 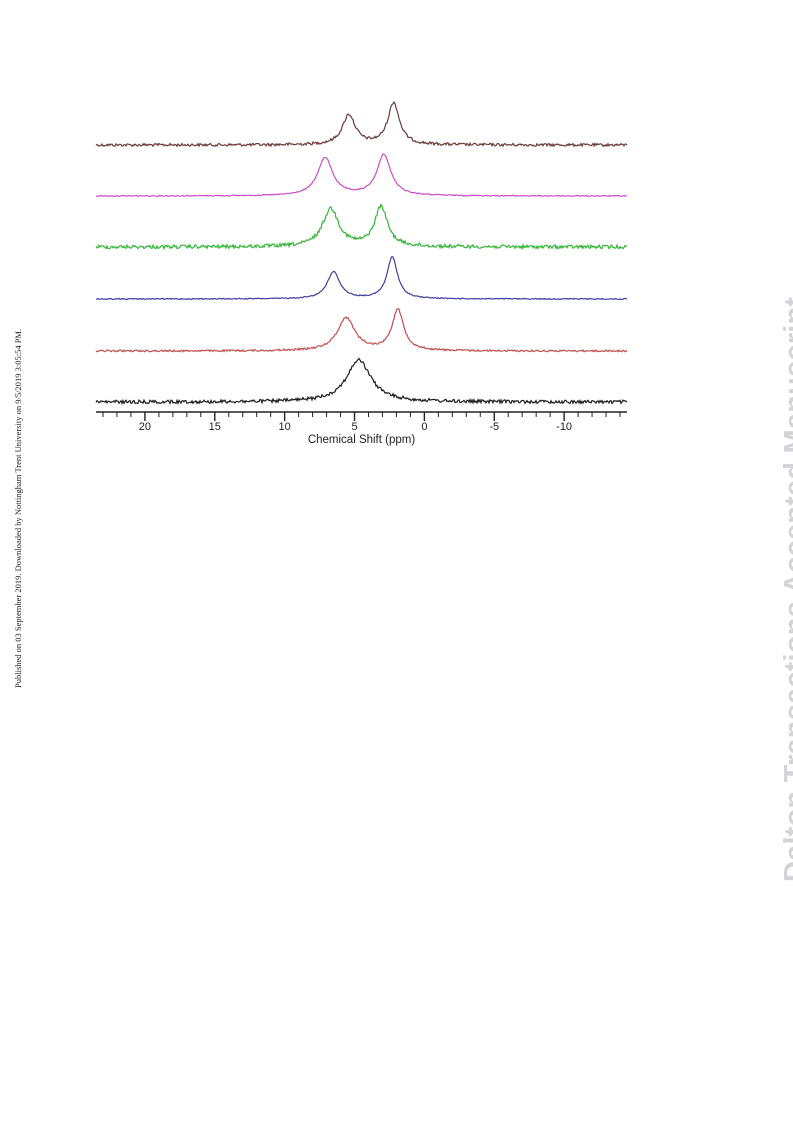 What do you see at coordinates (145, 427) in the screenshot?
I see `tick-label: 20` at bounding box center [145, 427].